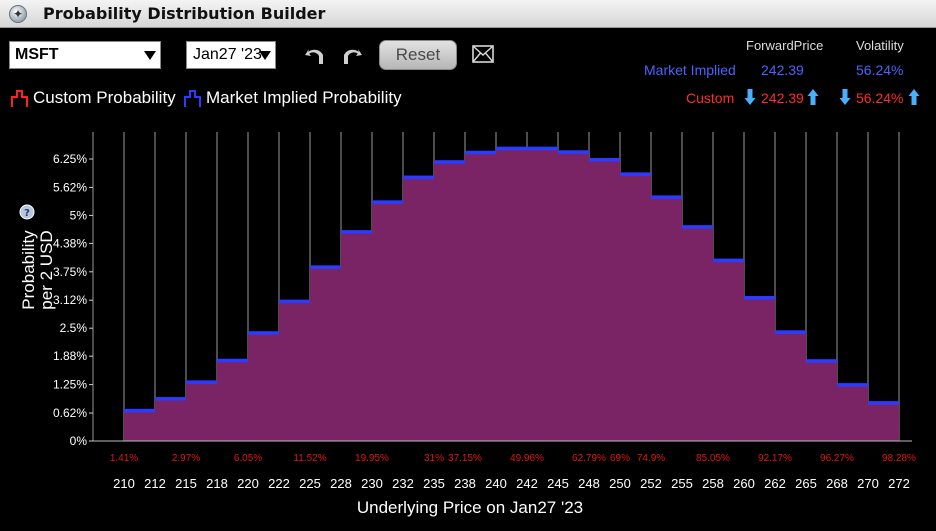 The width and height of the screenshot is (936, 531). I want to click on x-tick-label: 225, so click(310, 483).